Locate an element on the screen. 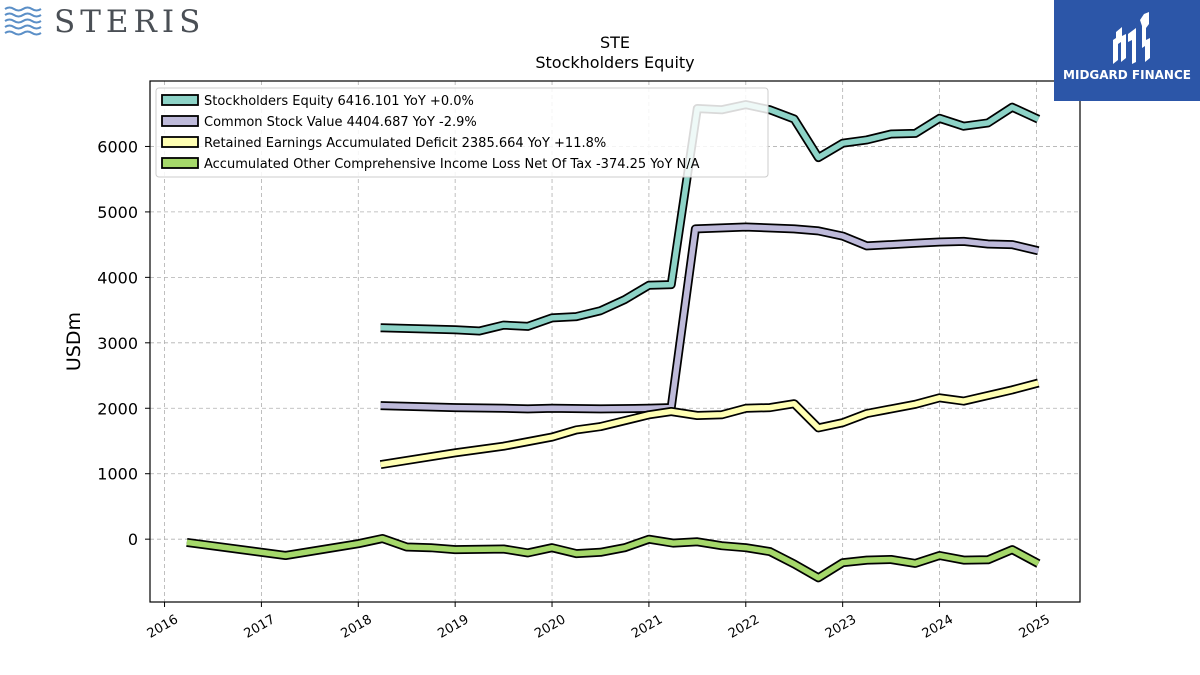  y-tick-label: 6000 is located at coordinates (117, 146).